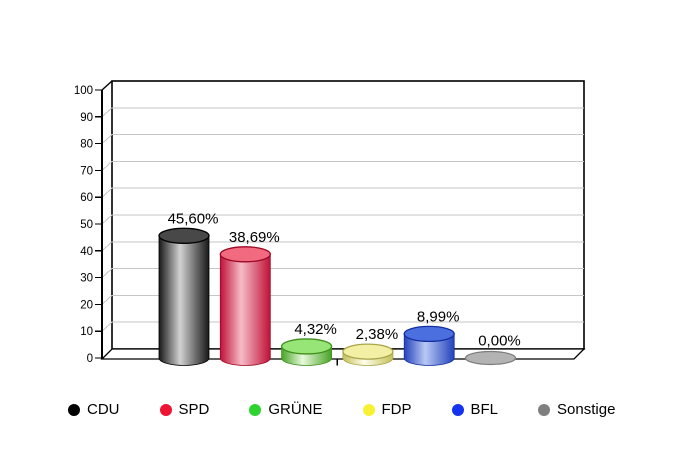  Describe the element at coordinates (245, 254) in the screenshot. I see `bar-top-spd` at that location.